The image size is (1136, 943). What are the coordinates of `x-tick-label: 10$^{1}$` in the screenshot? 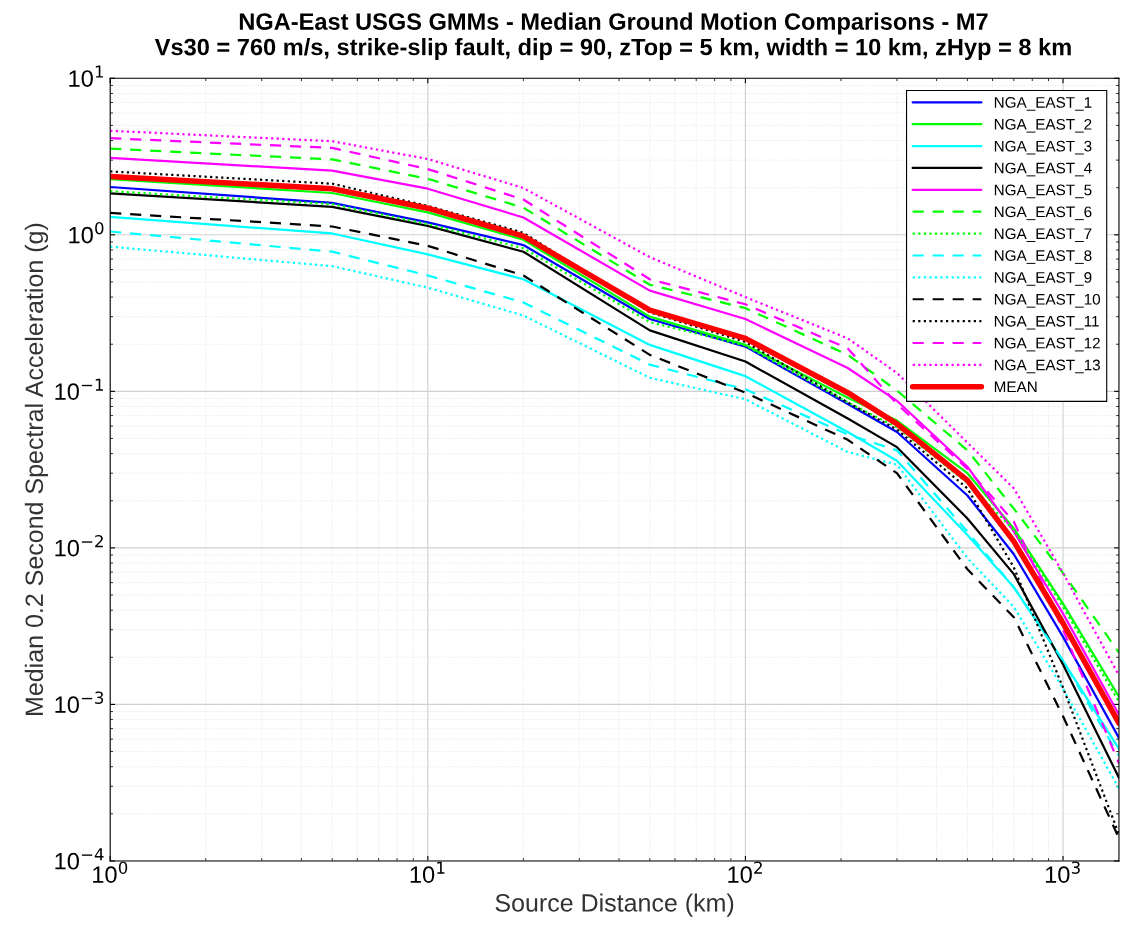 It's located at (427, 872).